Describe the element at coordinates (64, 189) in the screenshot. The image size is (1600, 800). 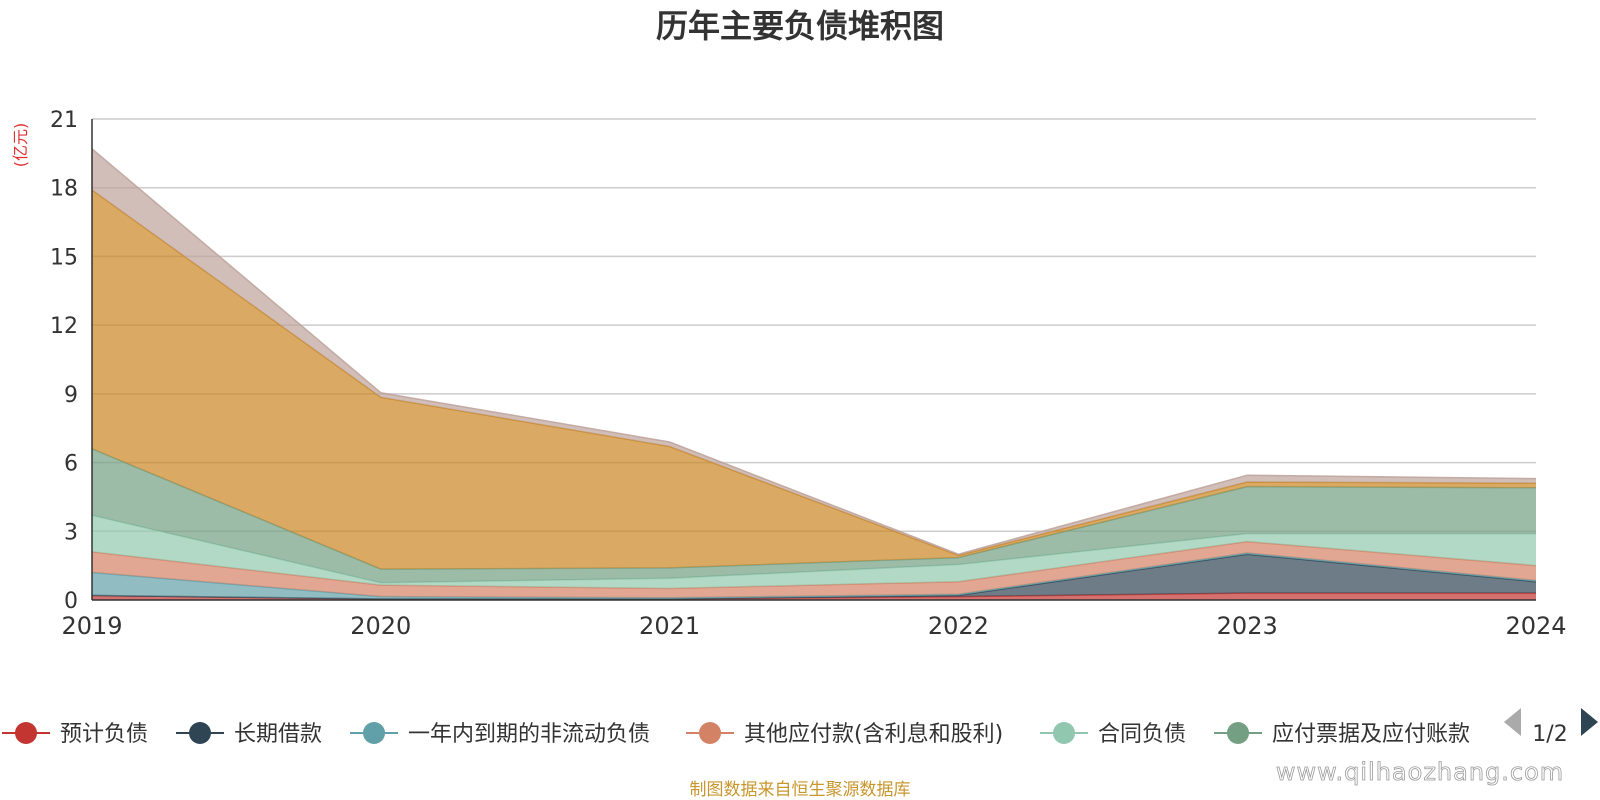
I see `y-tick-label: 18` at that location.